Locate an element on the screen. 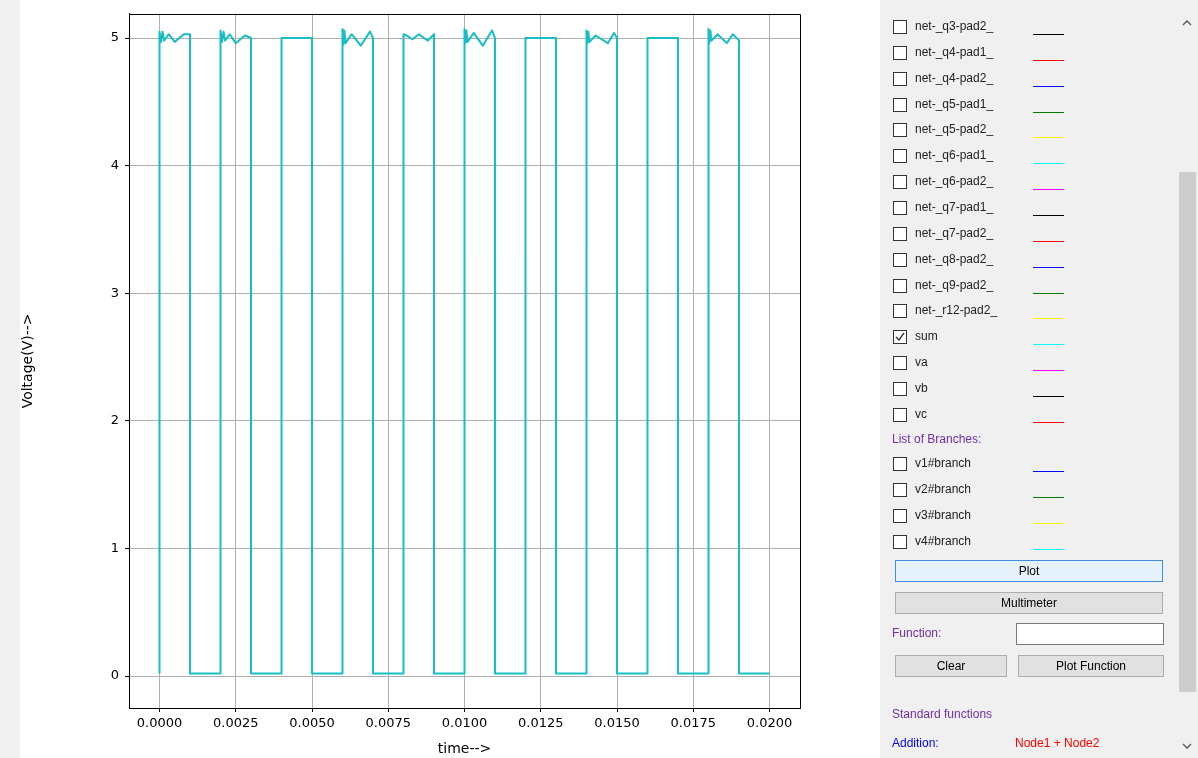 The image size is (1198, 758). button: Clear is located at coordinates (951, 666).